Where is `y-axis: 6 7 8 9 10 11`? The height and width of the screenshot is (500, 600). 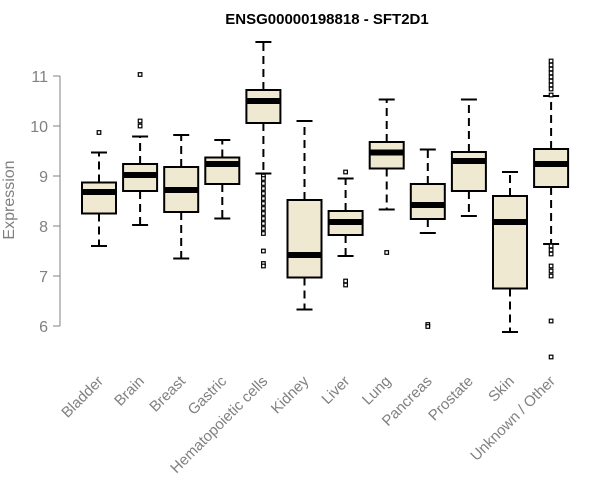 y-axis: 6 7 8 9 10 11 is located at coordinates (45, 202).